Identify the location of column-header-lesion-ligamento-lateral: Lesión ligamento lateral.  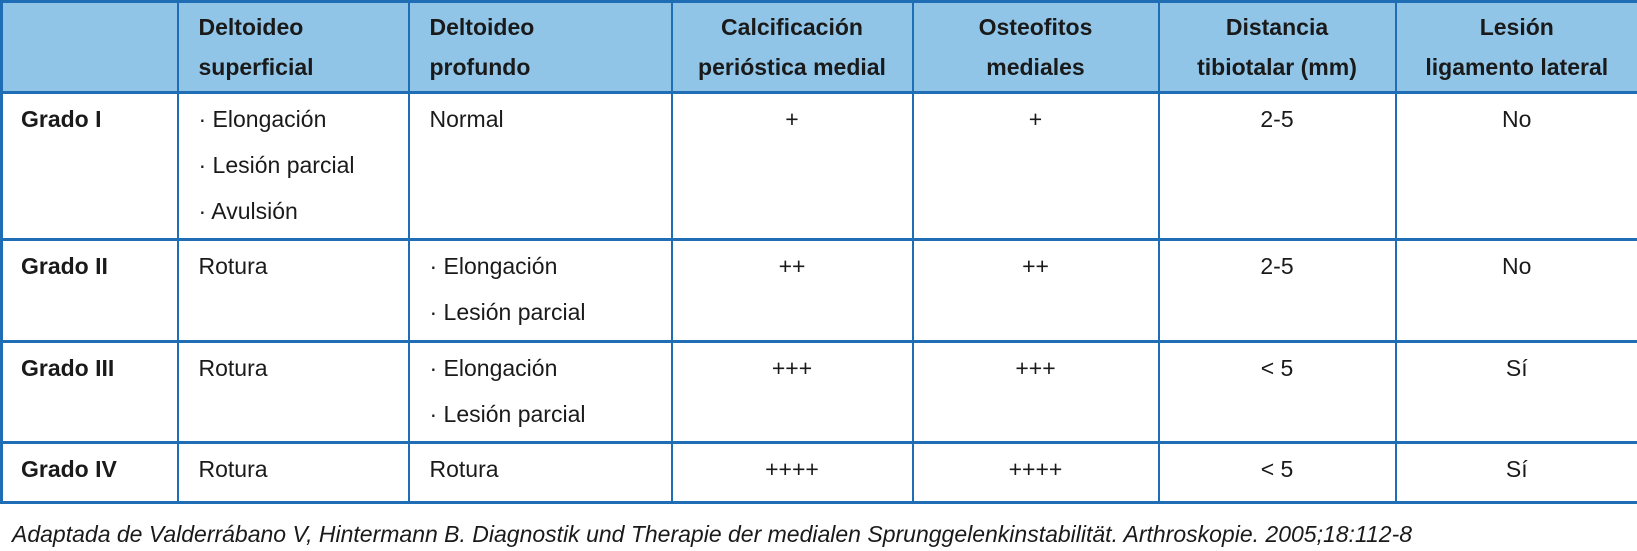
(1515, 47).